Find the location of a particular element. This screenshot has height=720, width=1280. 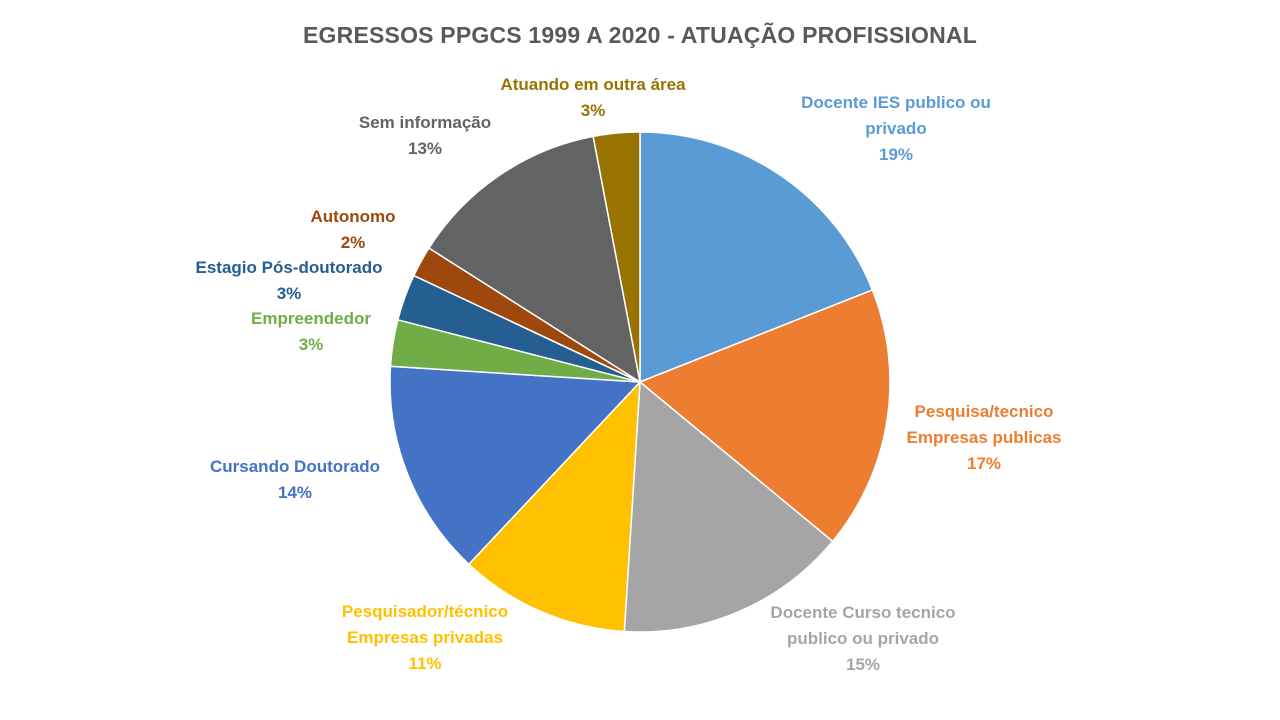

slice-name-line: privado is located at coordinates (895, 128).